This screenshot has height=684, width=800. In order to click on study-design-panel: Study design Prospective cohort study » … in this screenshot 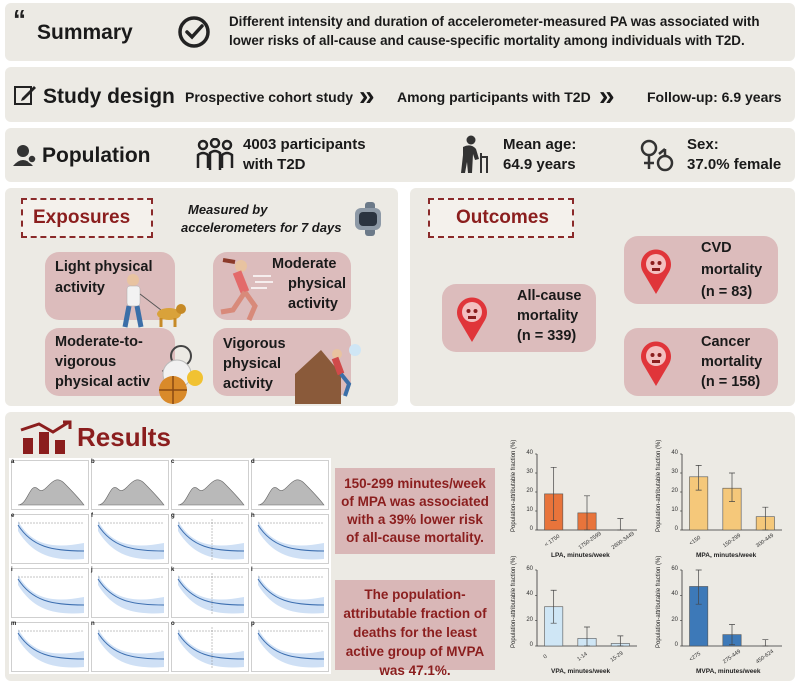, I will do `click(400, 94)`.